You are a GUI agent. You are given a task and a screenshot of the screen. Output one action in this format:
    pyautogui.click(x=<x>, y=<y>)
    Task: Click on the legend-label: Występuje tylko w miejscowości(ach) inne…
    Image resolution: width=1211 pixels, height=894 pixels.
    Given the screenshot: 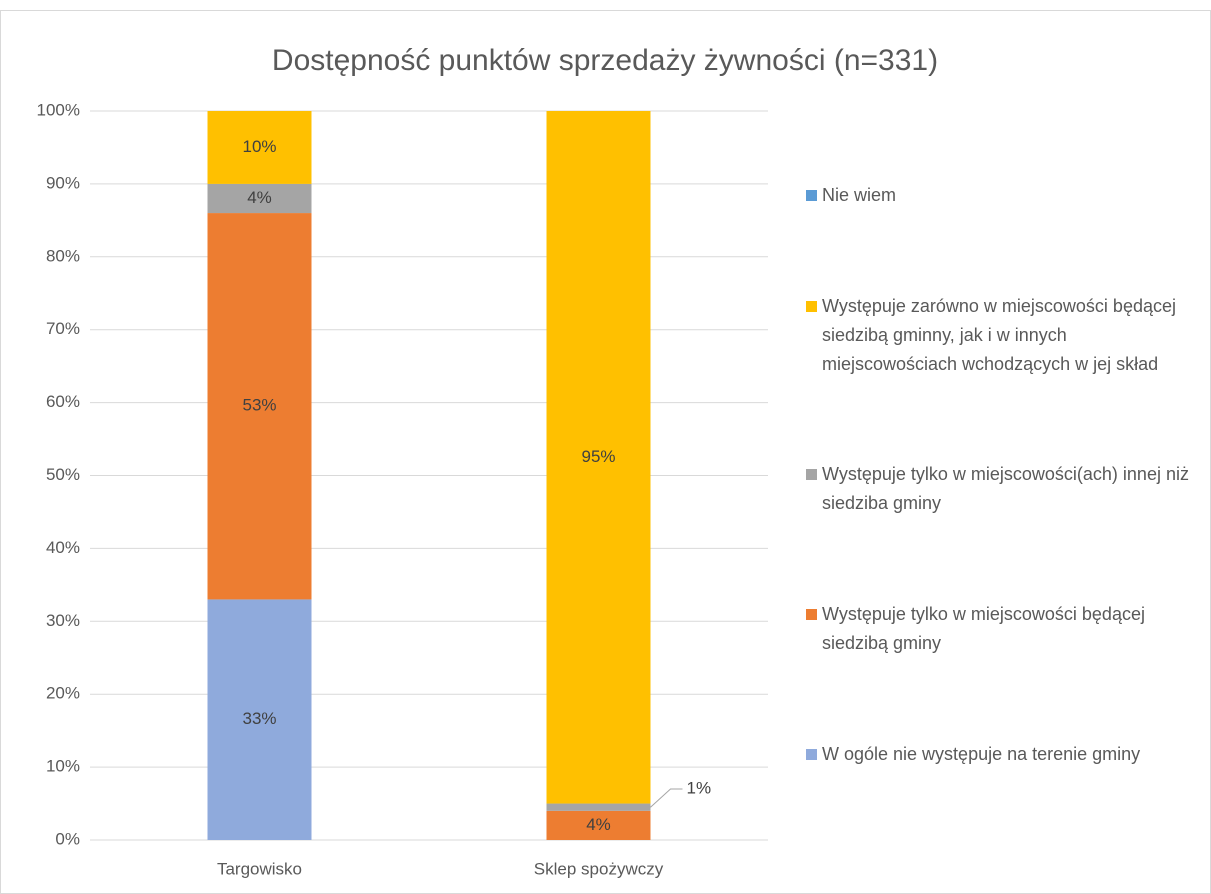 What is the action you would take?
    pyautogui.click(x=1005, y=489)
    